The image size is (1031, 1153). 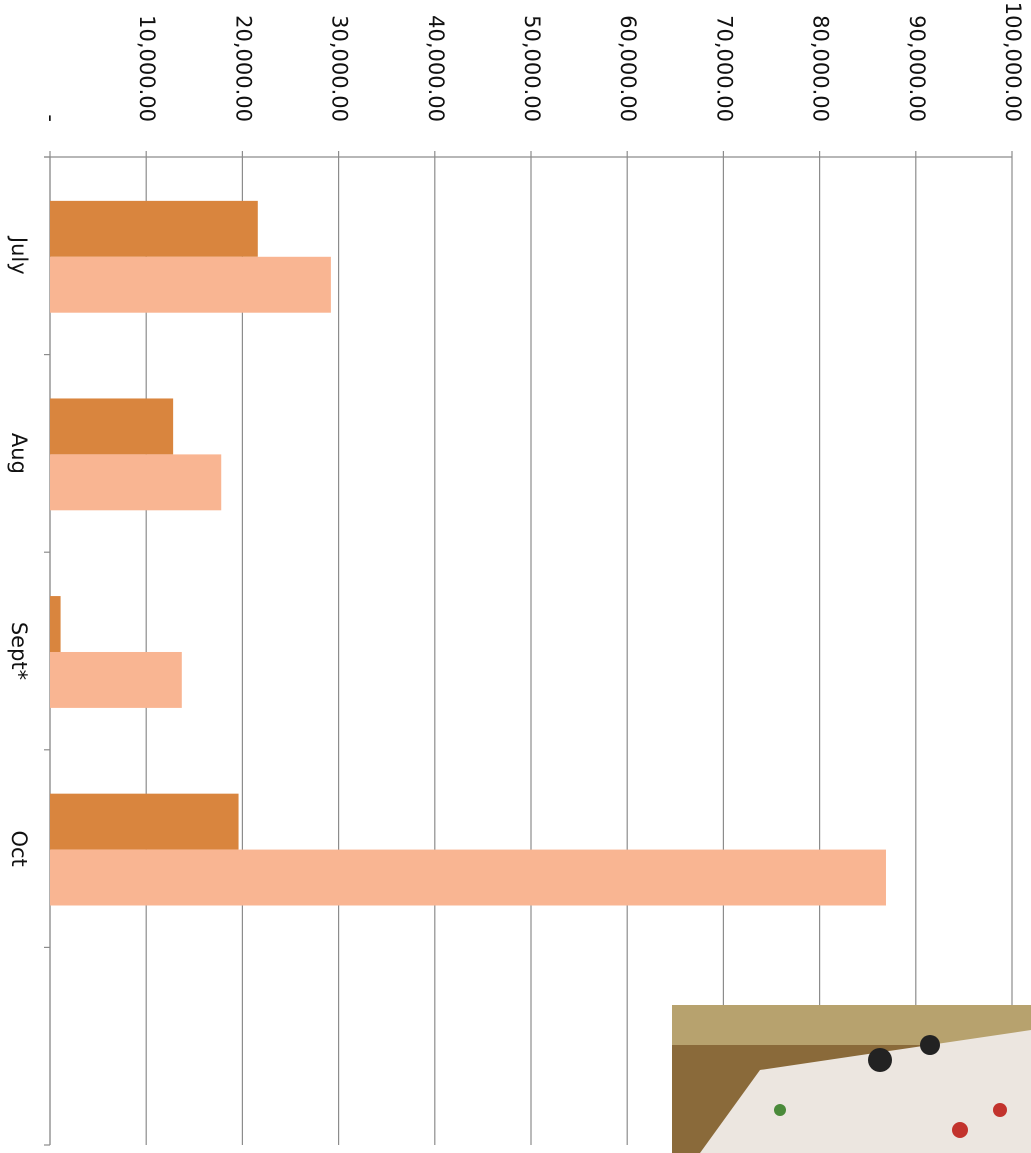 What do you see at coordinates (19, 651) in the screenshot?
I see `category-label: Sept*` at bounding box center [19, 651].